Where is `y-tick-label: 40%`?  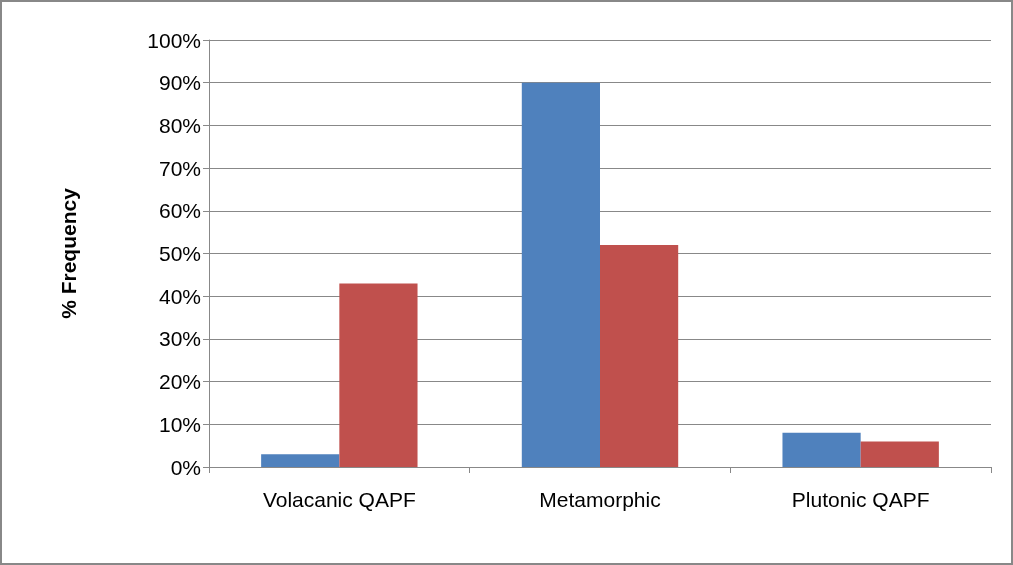
y-tick-label: 40% is located at coordinates (179, 296).